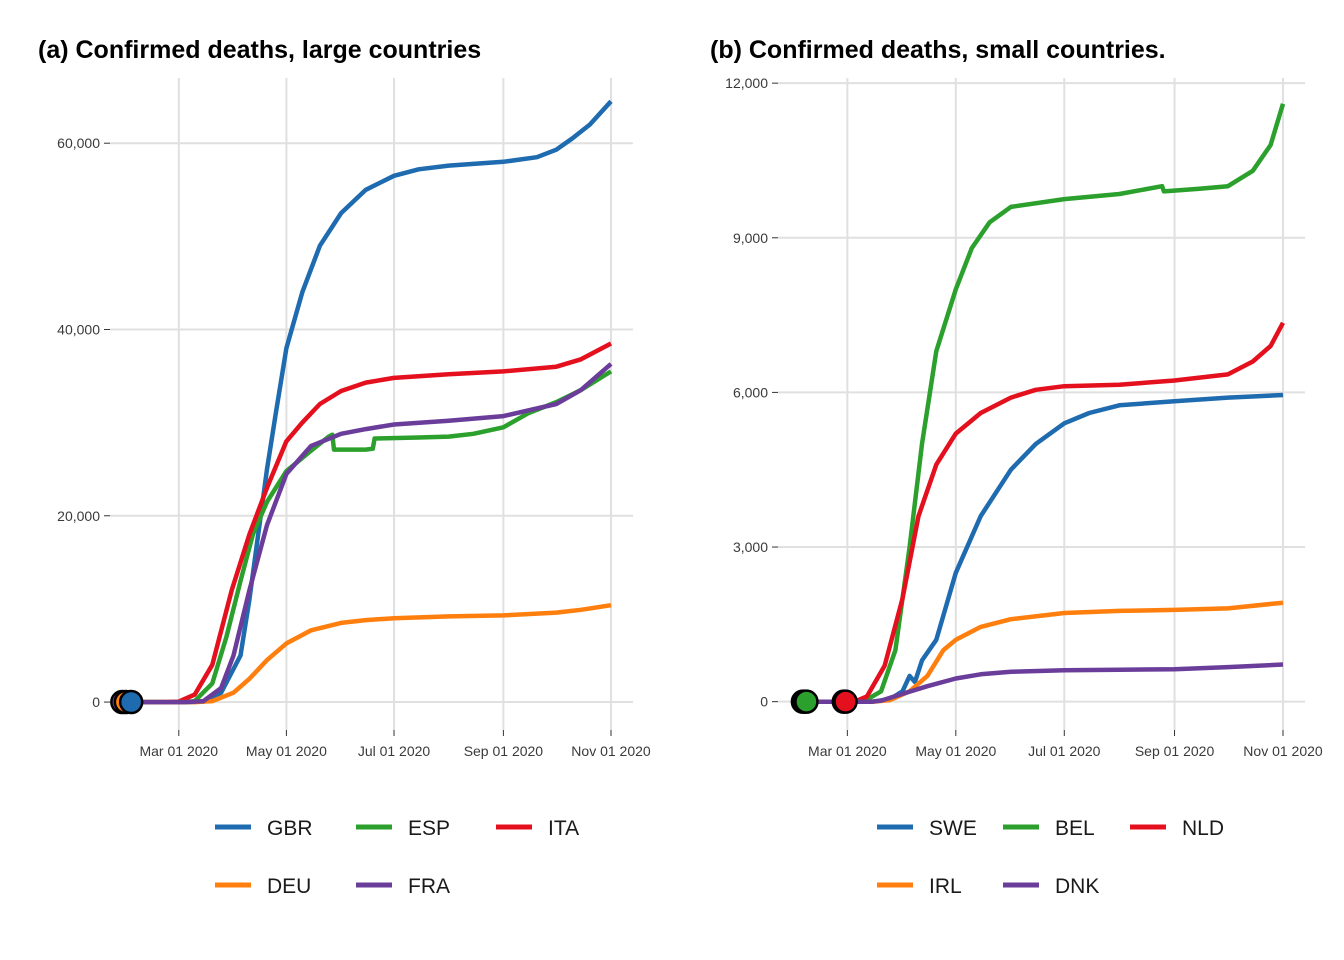  Describe the element at coordinates (953, 828) in the screenshot. I see `legend-label: SWE` at that location.